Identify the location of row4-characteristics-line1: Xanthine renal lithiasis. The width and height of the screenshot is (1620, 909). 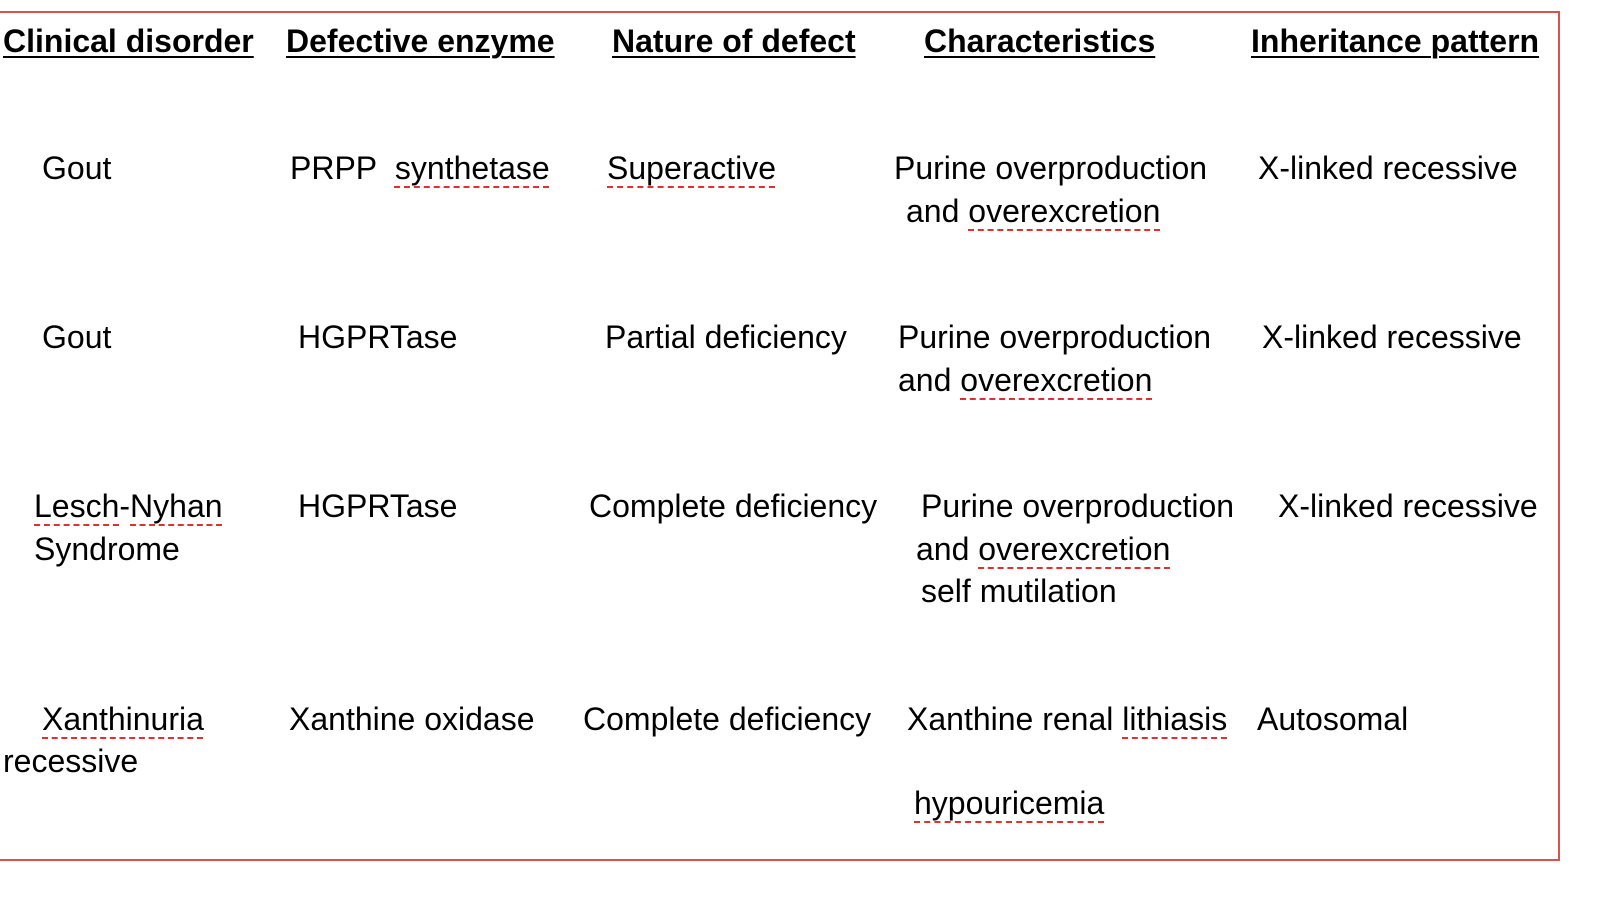
(1067, 719).